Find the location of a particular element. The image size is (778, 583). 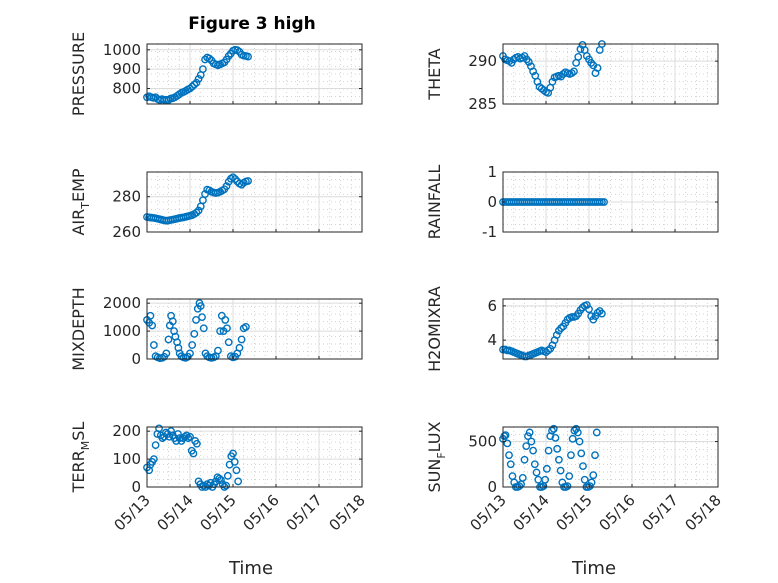

x-tick-label: 05/13 is located at coordinates (132, 512).